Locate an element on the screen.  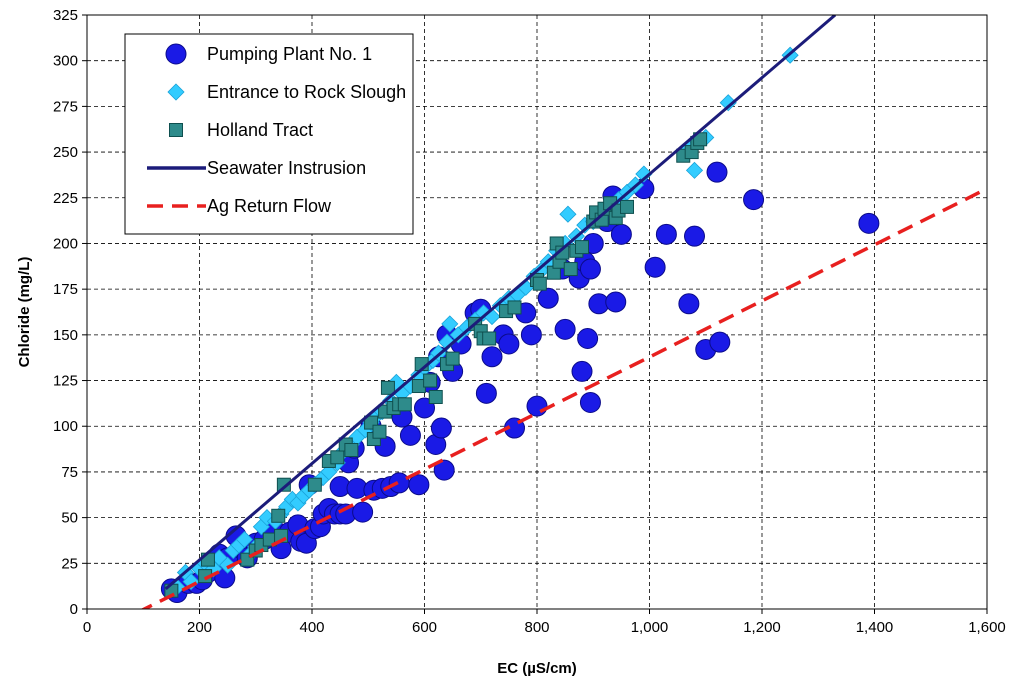
y-axis-title: Chloride (mg/L) is located at coordinates (24, 312).